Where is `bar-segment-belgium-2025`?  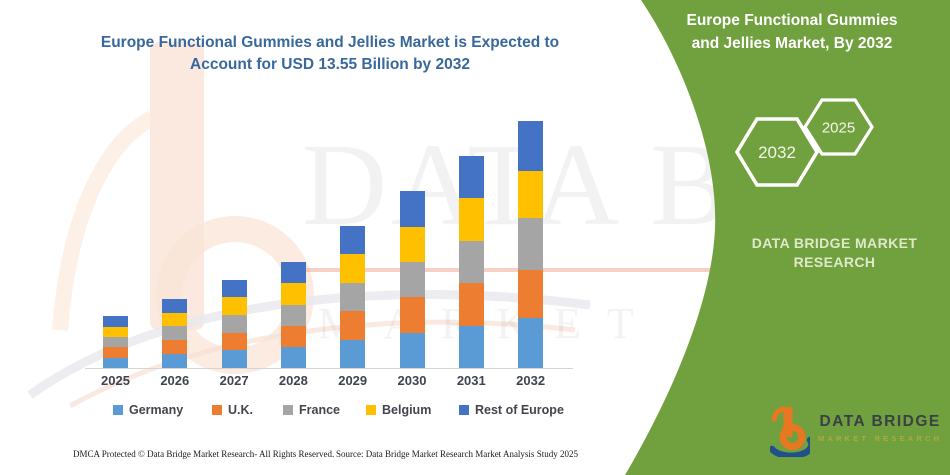
bar-segment-belgium-2025 is located at coordinates (115, 331).